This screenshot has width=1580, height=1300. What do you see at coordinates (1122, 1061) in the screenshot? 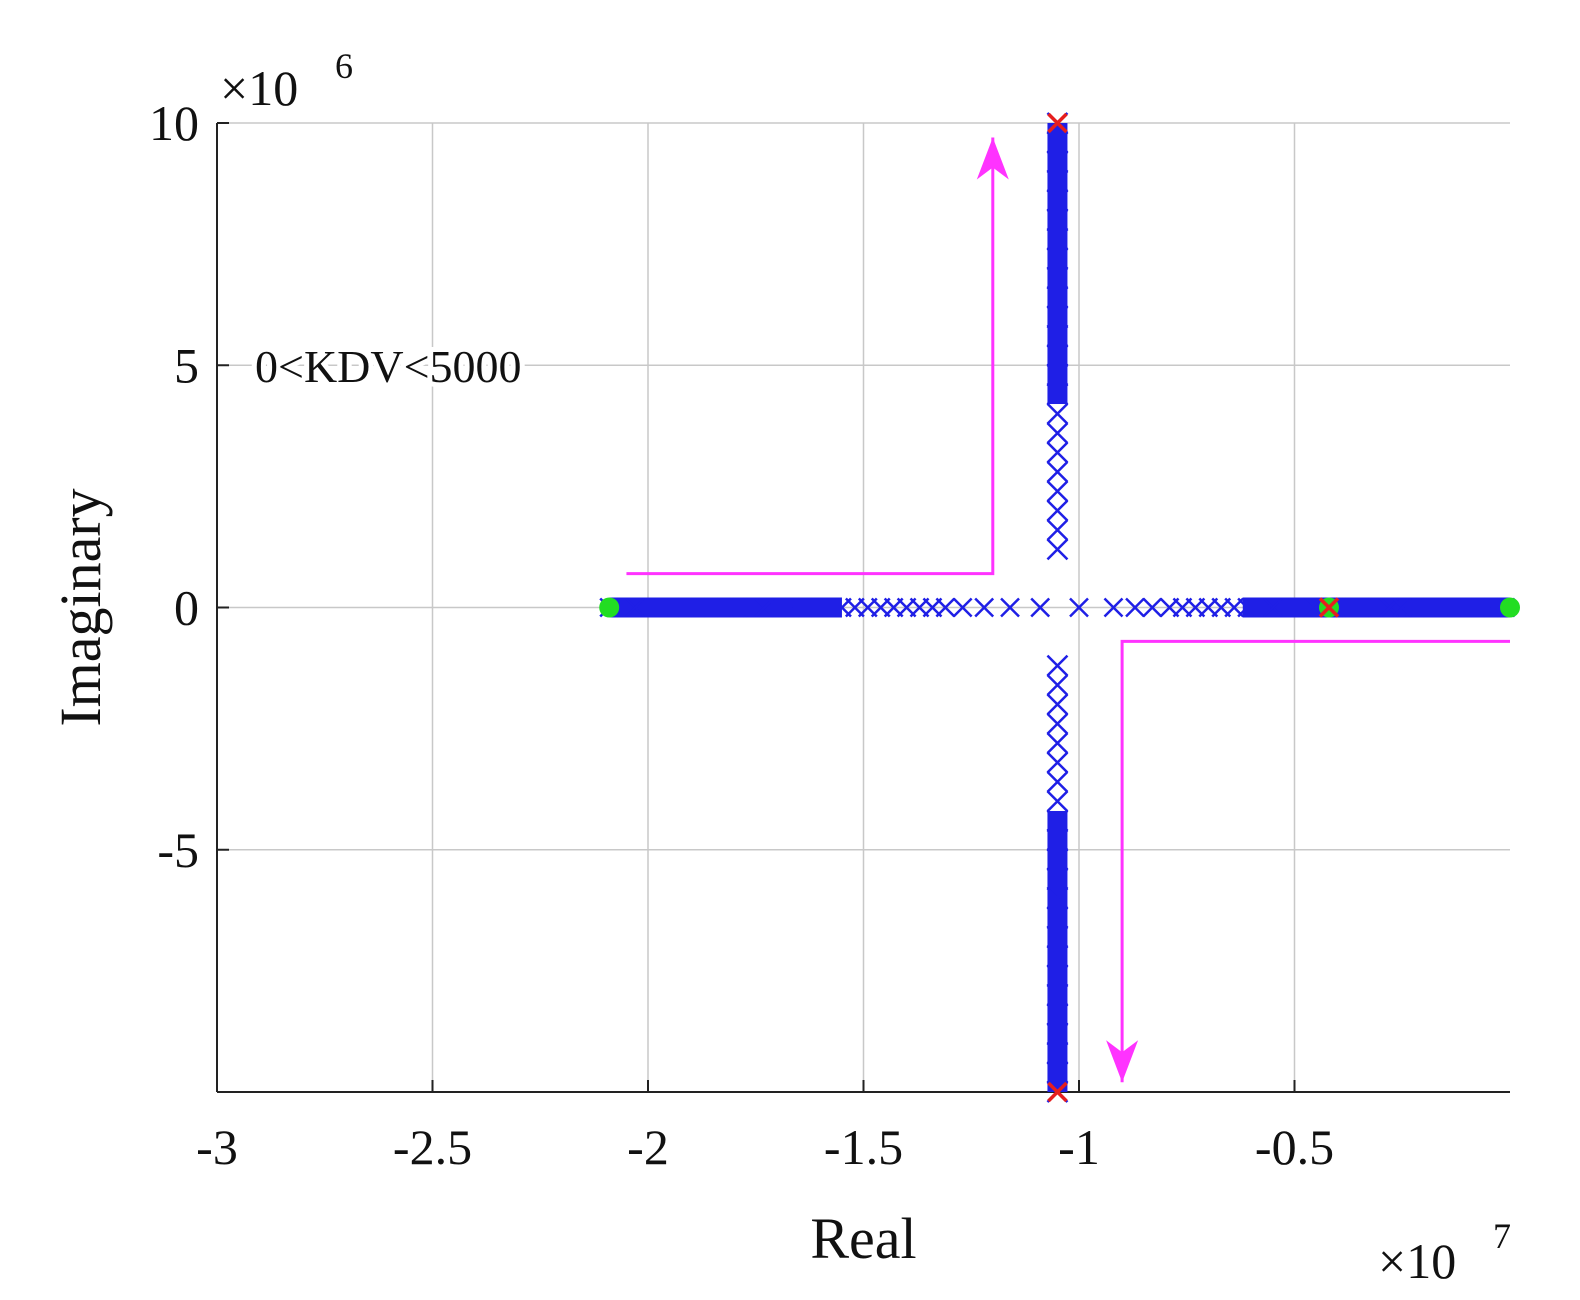
I see `direction-arrow-head` at bounding box center [1122, 1061].